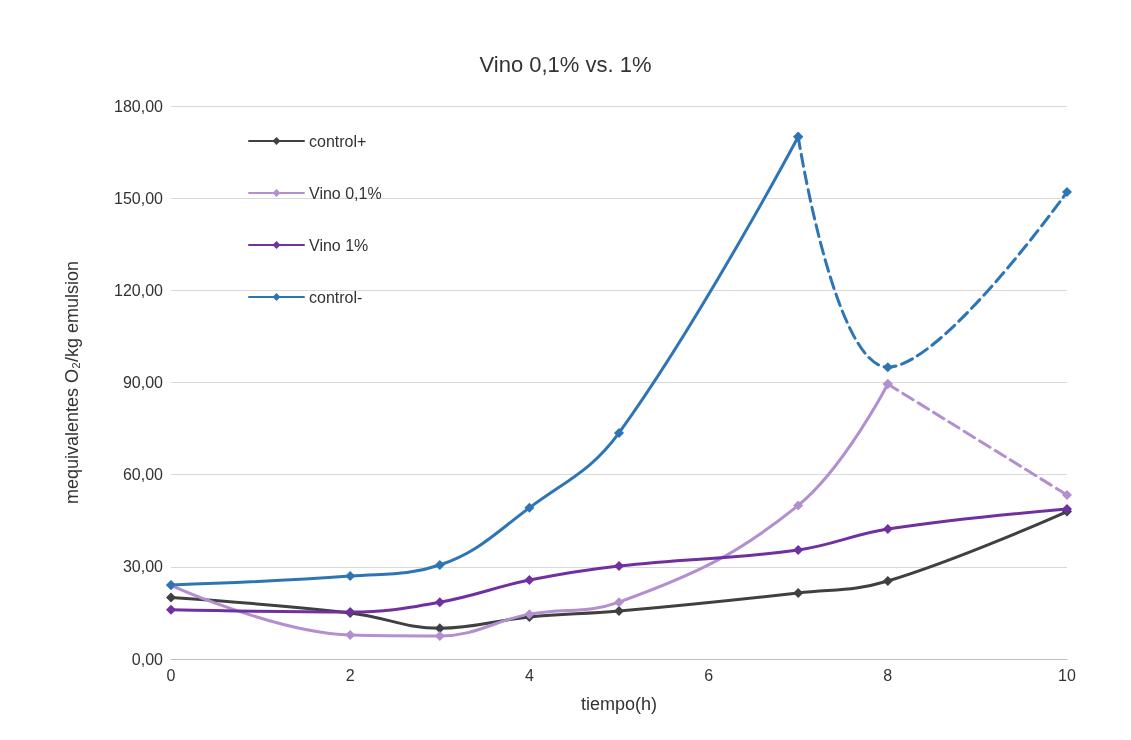  Describe the element at coordinates (72, 382) in the screenshot. I see `y-axis-title: mequivalentes O₂/kg emulsion` at that location.